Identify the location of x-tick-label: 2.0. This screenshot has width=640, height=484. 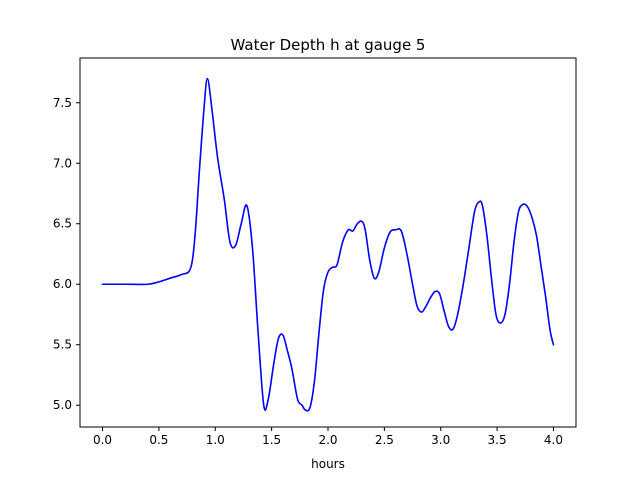
(327, 440).